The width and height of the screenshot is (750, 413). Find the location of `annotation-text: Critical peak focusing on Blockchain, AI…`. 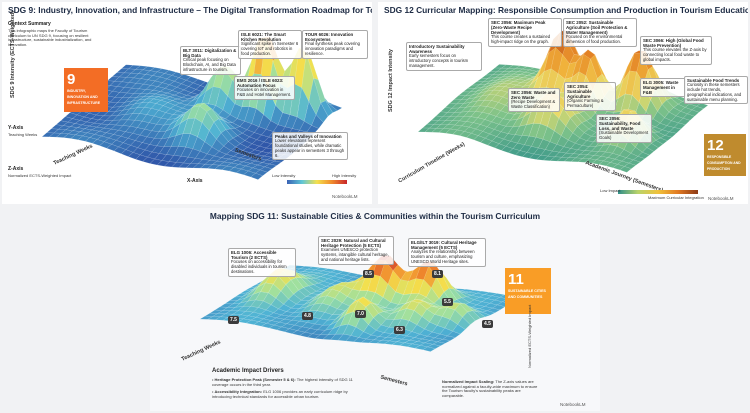

annotation-text: Critical peak focusing on Blockchain, AI… is located at coordinates (209, 64).